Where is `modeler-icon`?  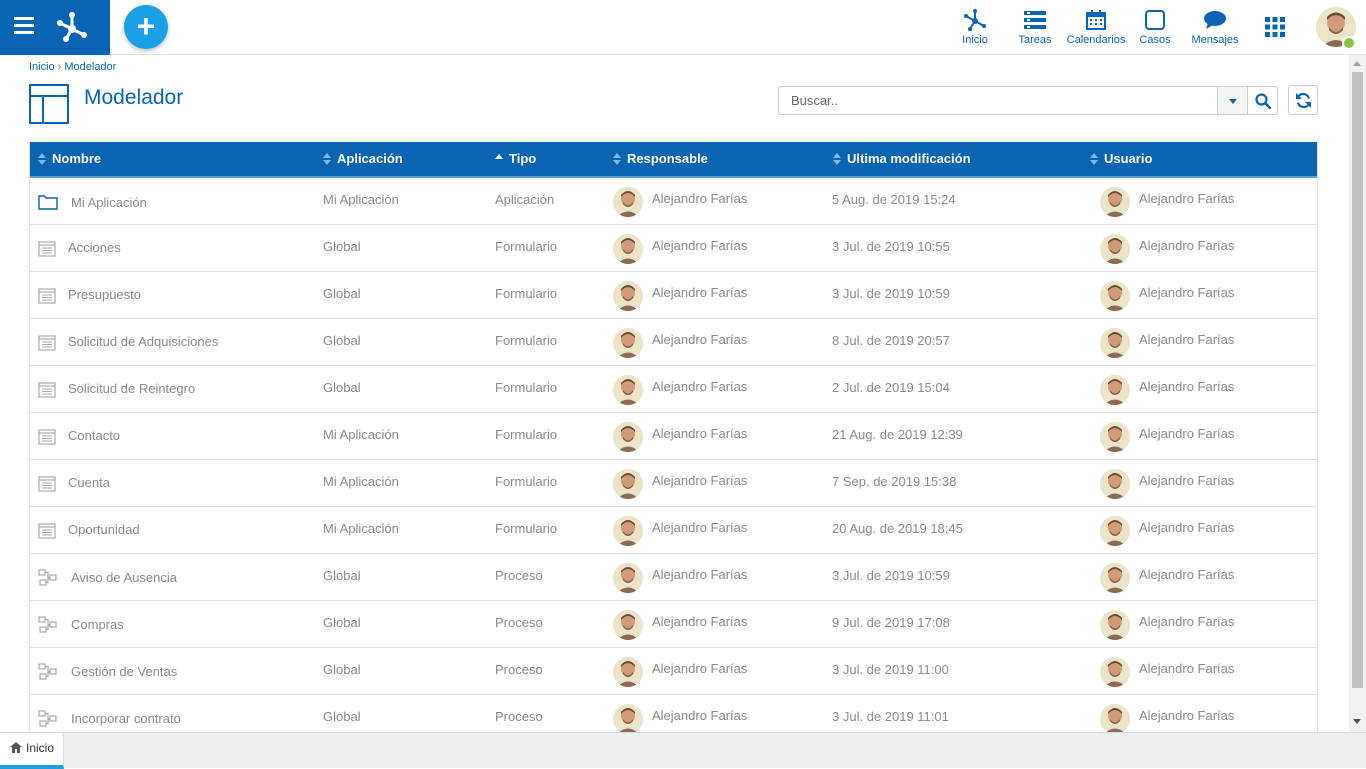
modeler-icon is located at coordinates (975, 20).